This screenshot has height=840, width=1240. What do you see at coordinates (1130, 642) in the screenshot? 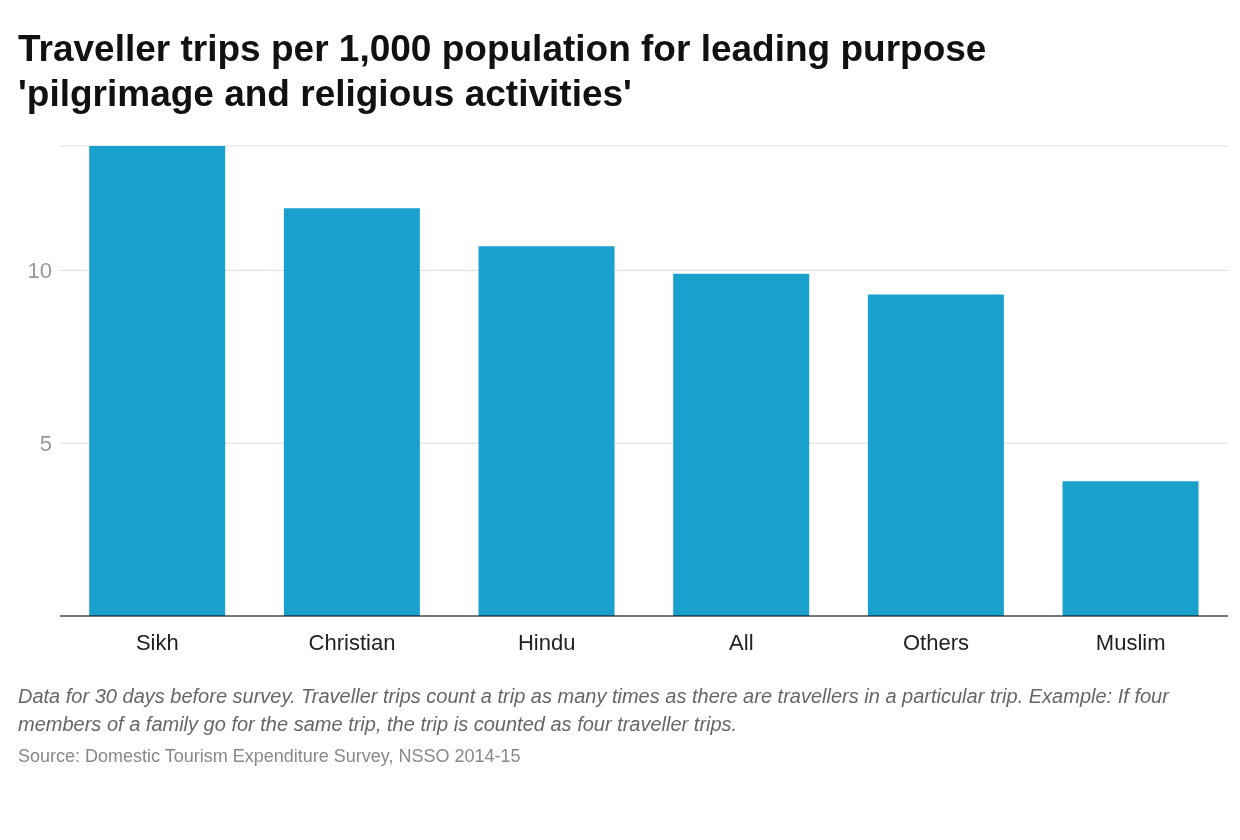
I see `x-tick-label: Muslim` at bounding box center [1130, 642].